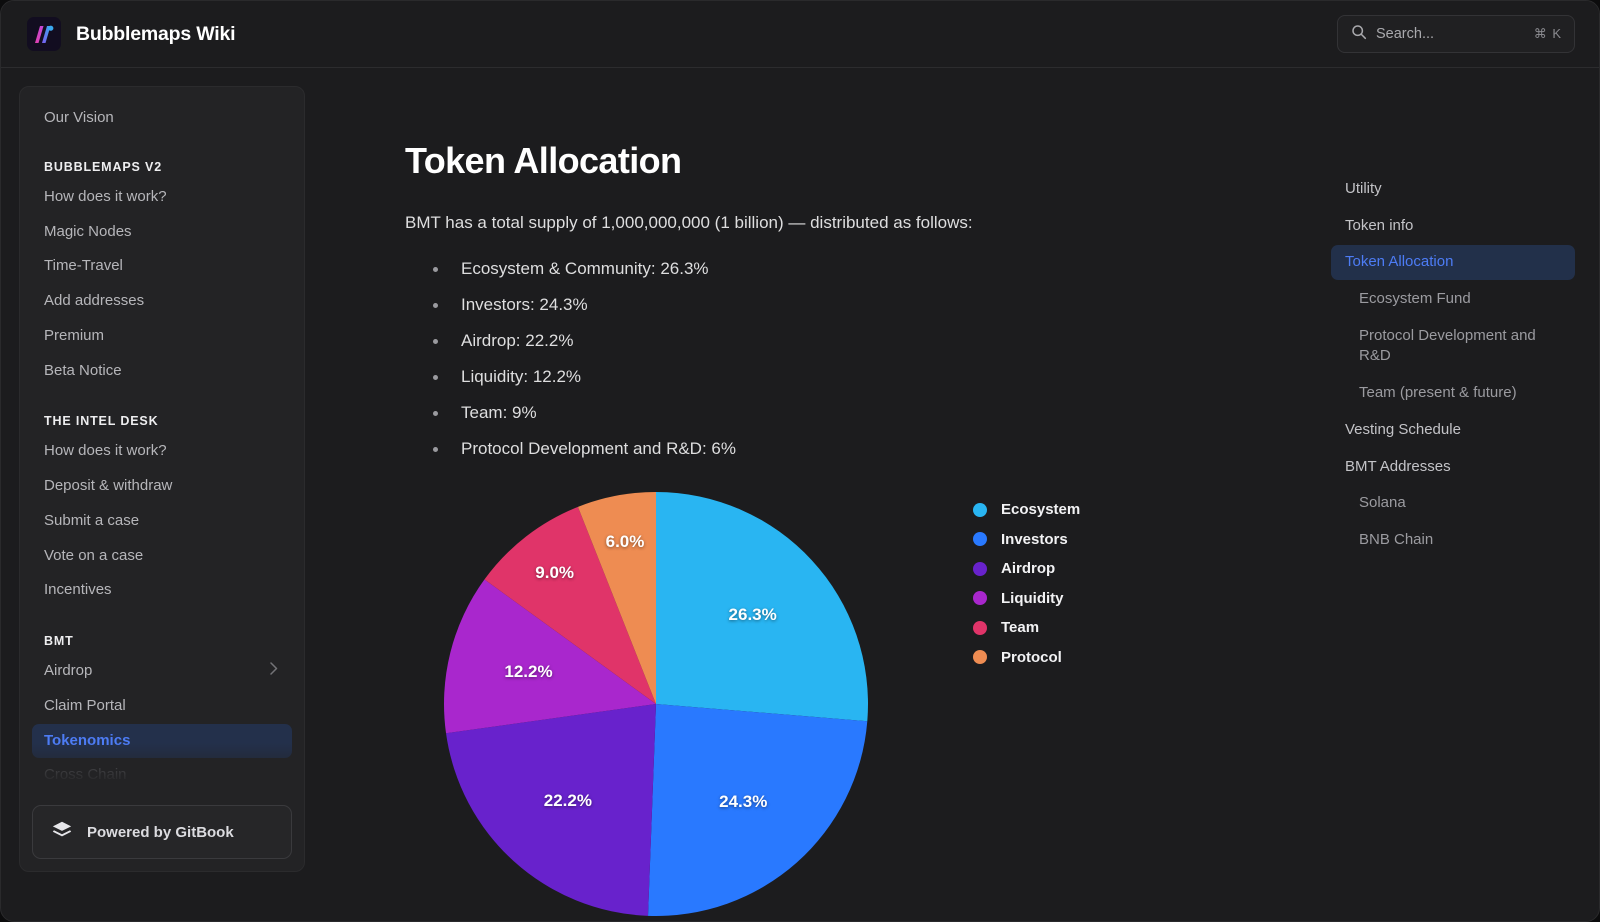 Image resolution: width=1600 pixels, height=922 pixels. I want to click on chevron-right-icon, so click(275, 671).